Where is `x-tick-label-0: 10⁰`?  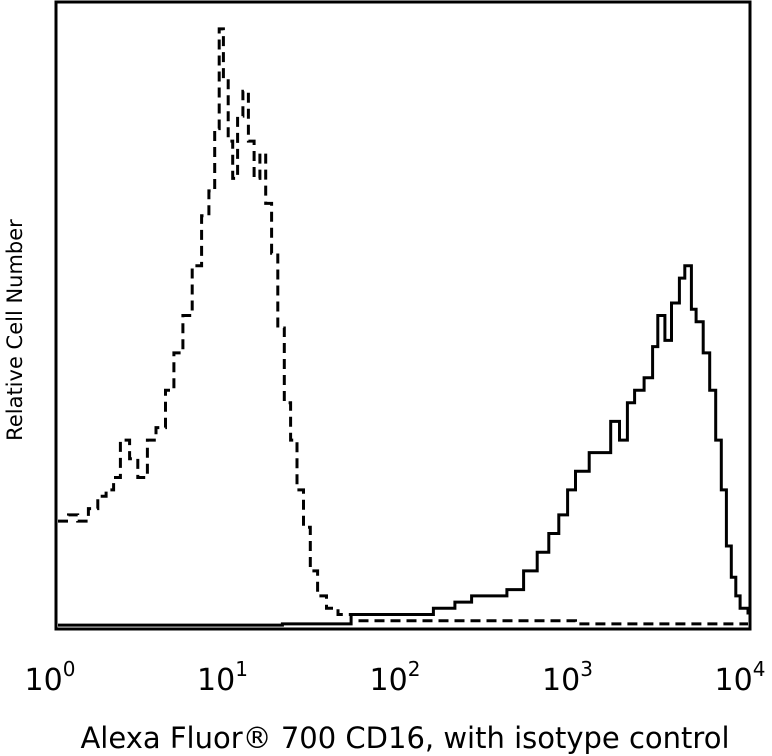 x-tick-label-0: 10⁰ is located at coordinates (50, 677).